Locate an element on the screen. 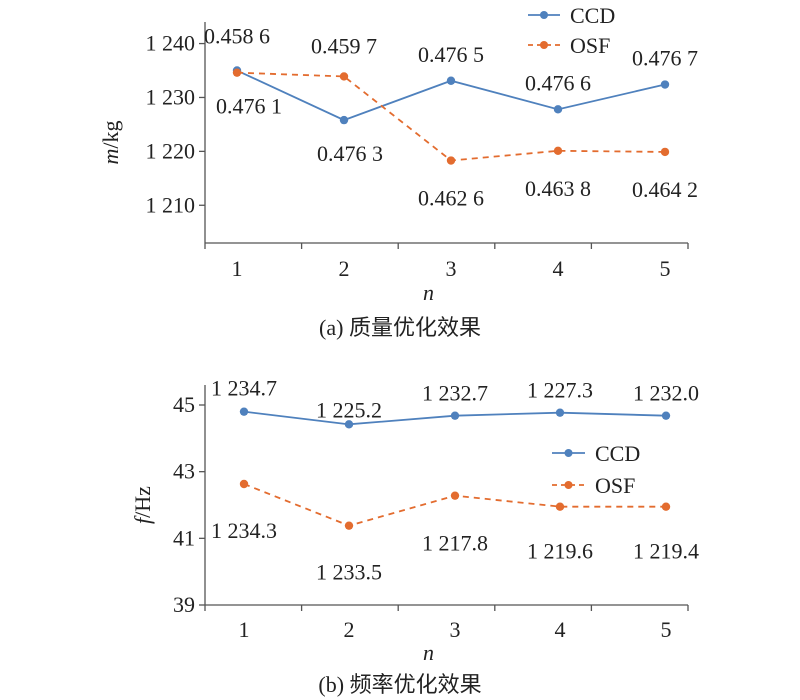 Image resolution: width=800 pixels, height=700 pixels. y-axis-label-symbol: f is located at coordinates (142, 519).